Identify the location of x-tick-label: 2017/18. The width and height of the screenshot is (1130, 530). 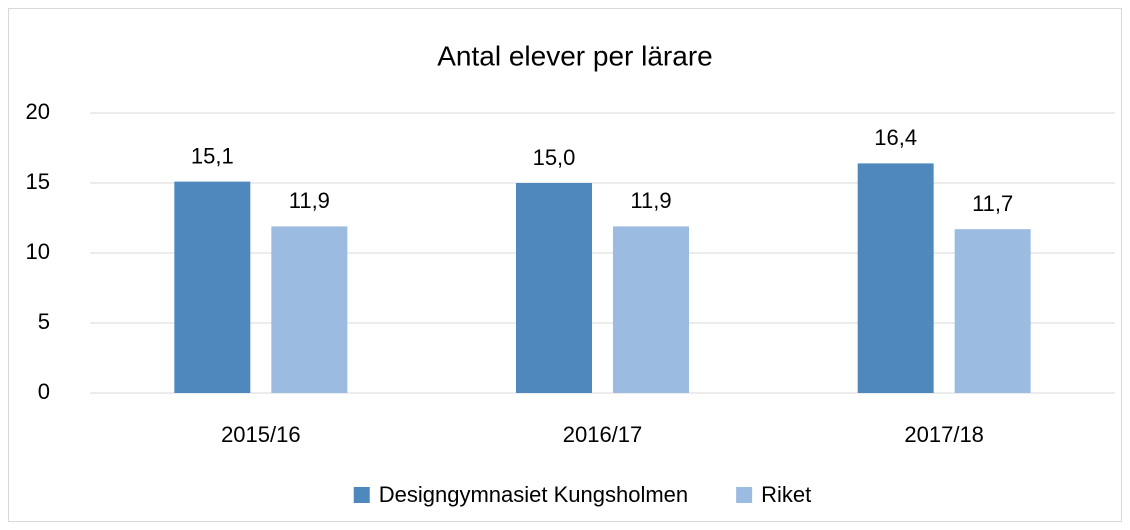
(944, 434).